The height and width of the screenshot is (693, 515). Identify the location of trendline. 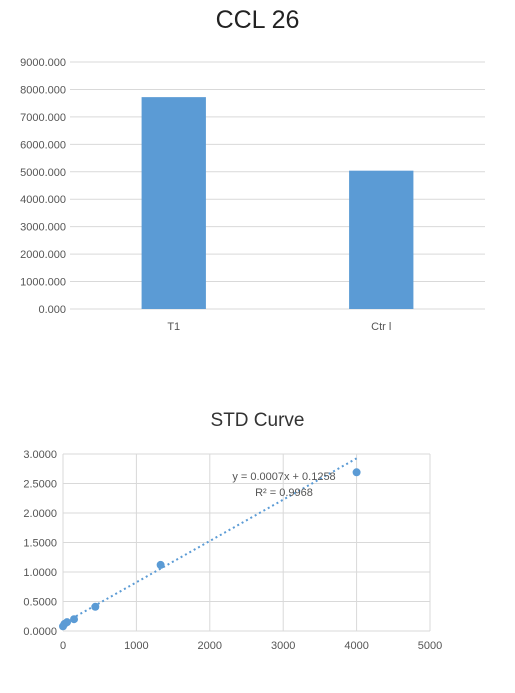
(210, 541).